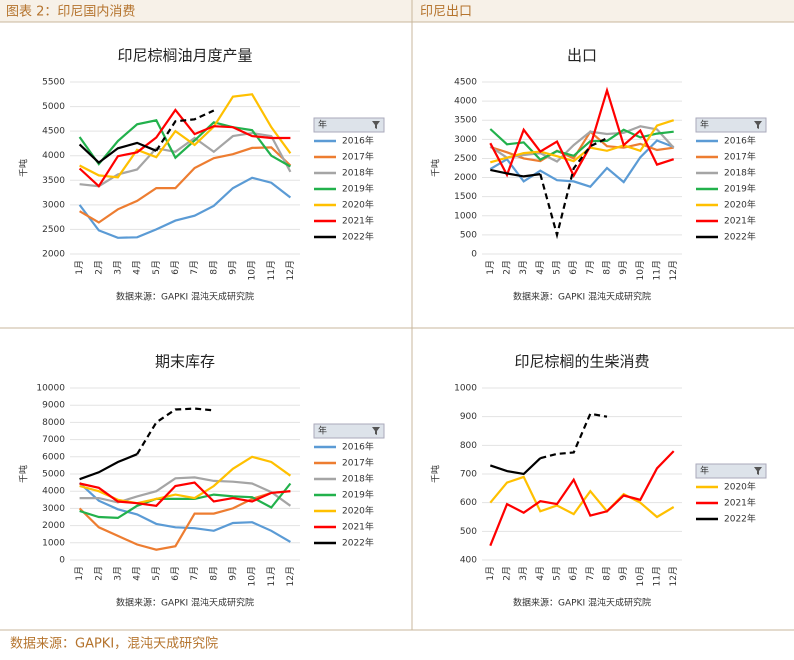 The height and width of the screenshot is (660, 794). I want to click on y-tick-label: 2500, so click(53, 230).